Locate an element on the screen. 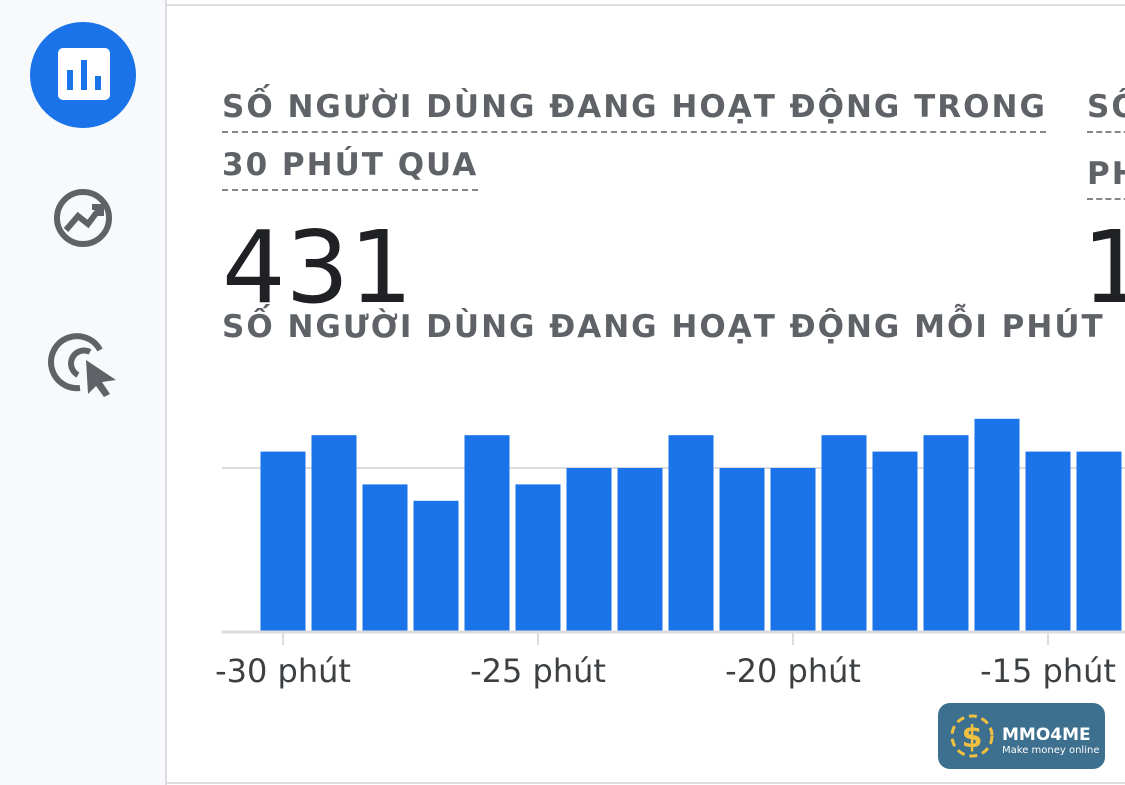  cursor-glyph is located at coordinates (101, 378).